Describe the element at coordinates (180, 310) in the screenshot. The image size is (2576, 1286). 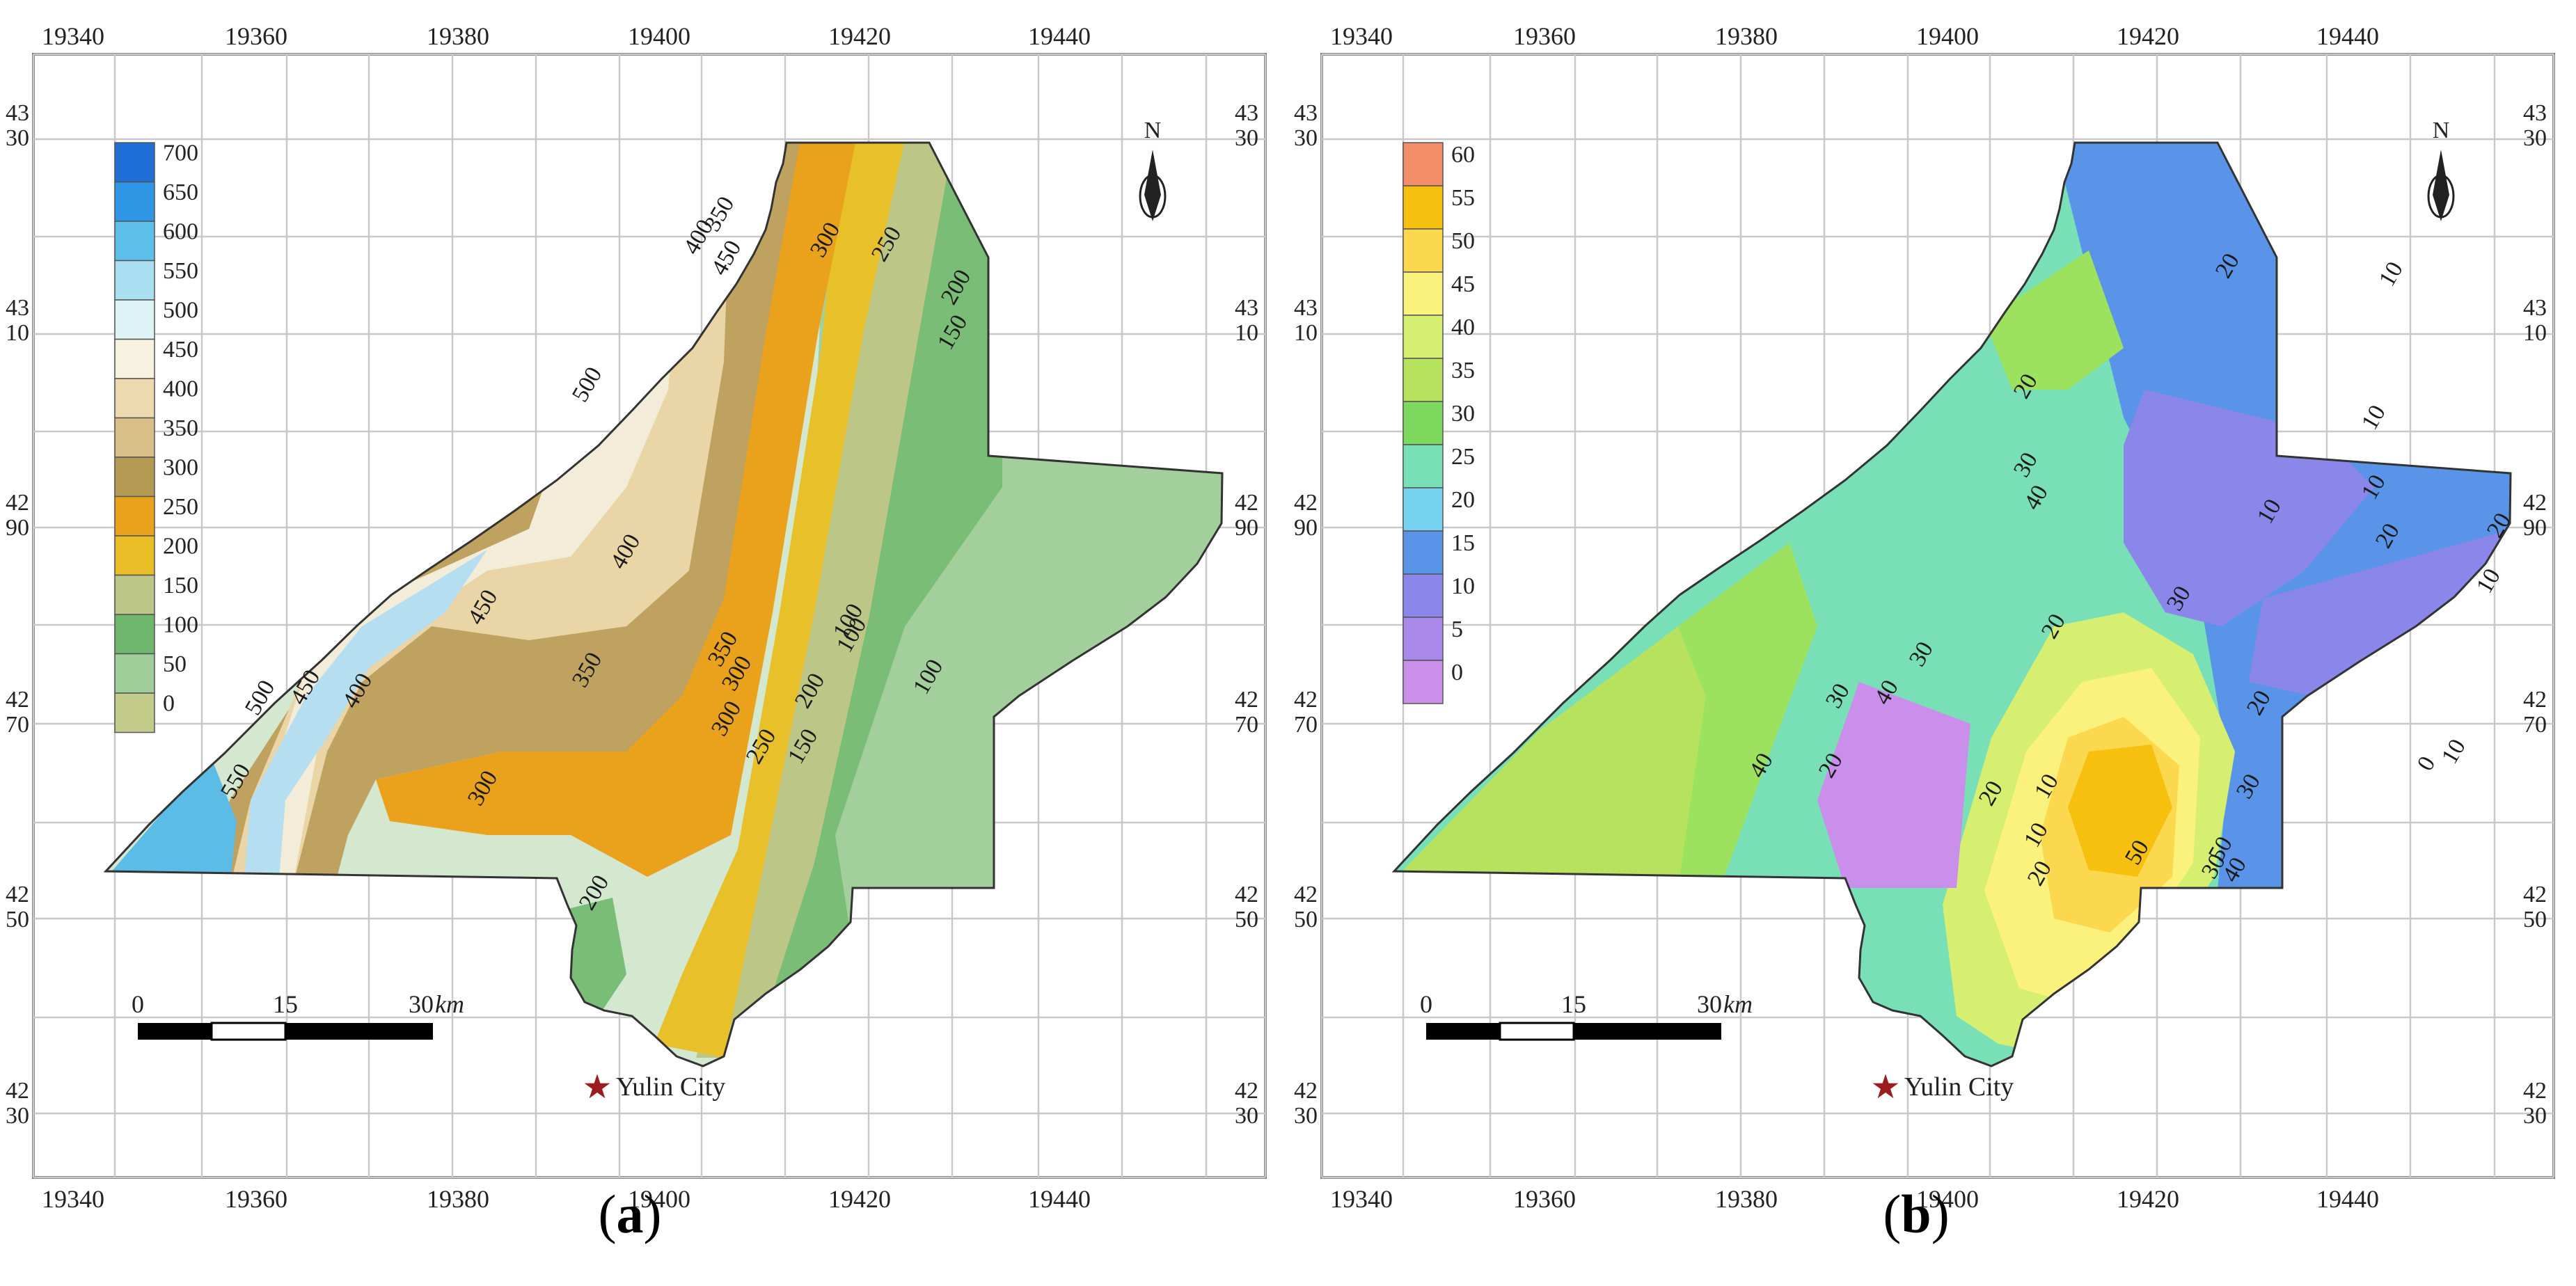
I see `legend-label: 500` at that location.